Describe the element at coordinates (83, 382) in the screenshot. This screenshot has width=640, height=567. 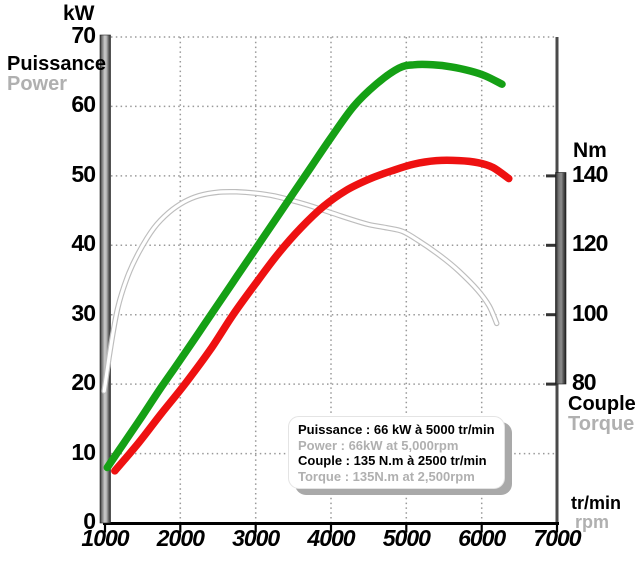
I see `left-axis-tick-label: 20` at that location.